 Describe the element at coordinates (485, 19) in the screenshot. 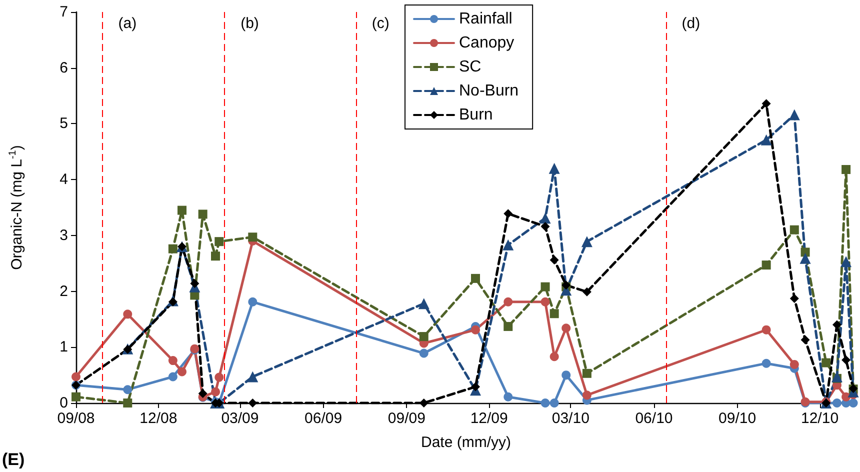

I see `legend-label: Rainfall` at that location.